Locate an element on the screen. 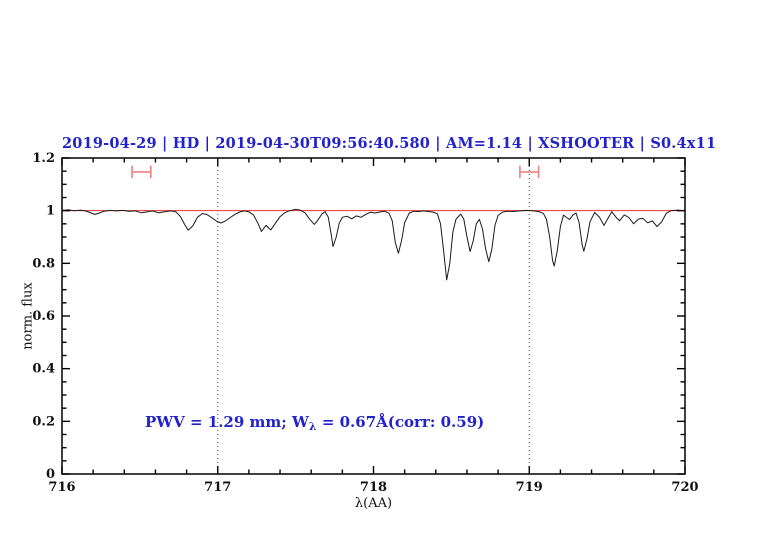 The height and width of the screenshot is (542, 782). pwv-annotation-suffix: = 0.67Å(corr: 0.59) is located at coordinates (400, 422).